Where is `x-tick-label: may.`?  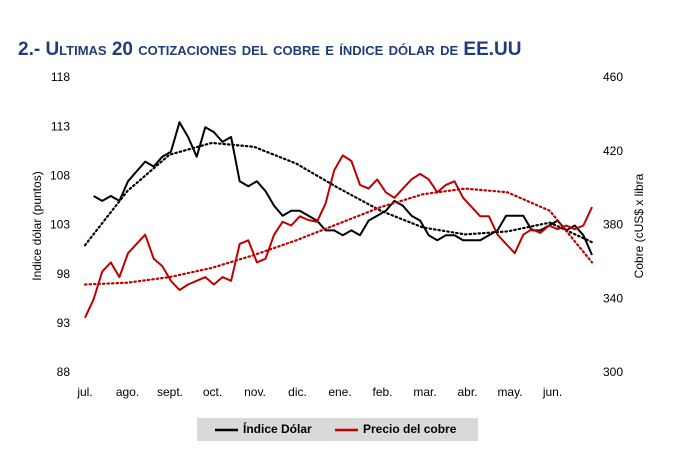
x-tick-label: may. is located at coordinates (509, 392).